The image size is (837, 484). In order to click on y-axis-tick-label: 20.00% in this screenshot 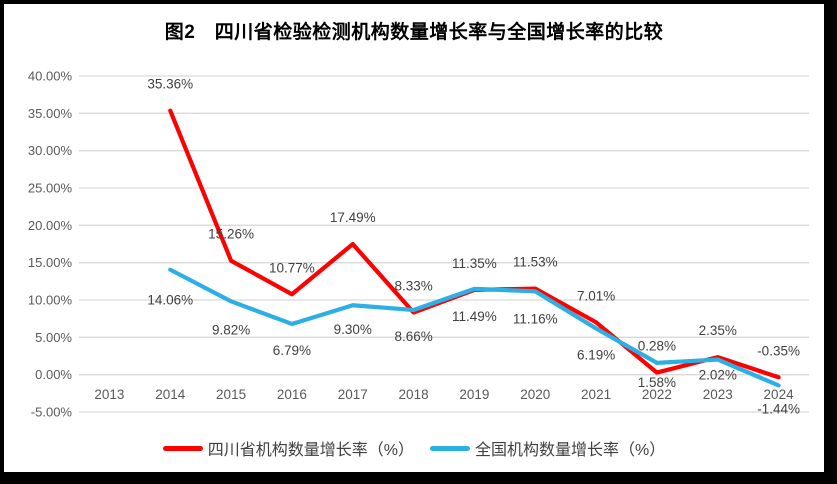, I will do `click(50, 225)`.